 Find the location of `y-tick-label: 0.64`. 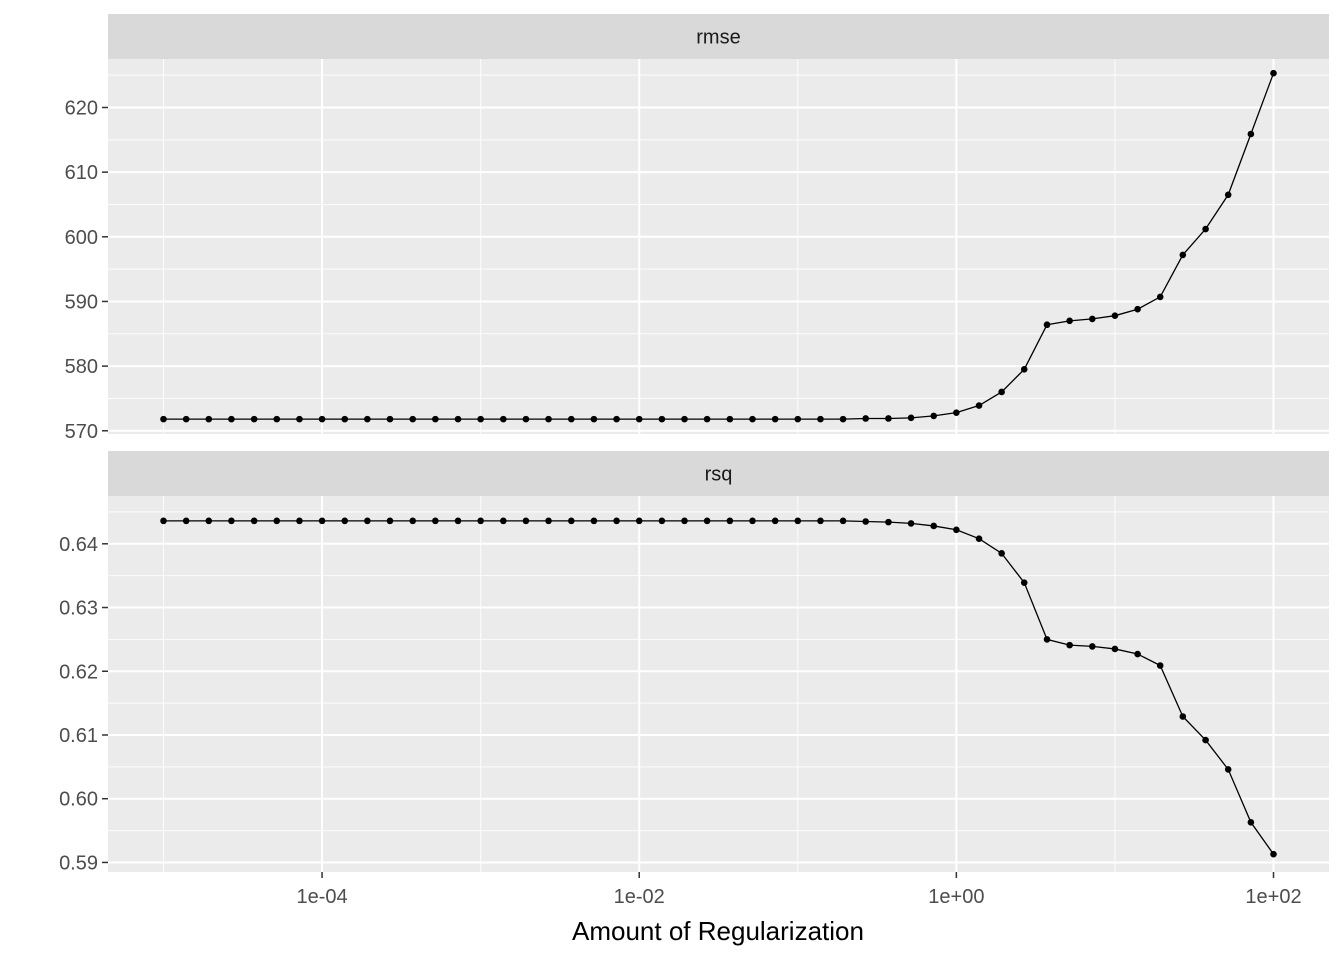

y-tick-label: 0.64 is located at coordinates (78, 545).